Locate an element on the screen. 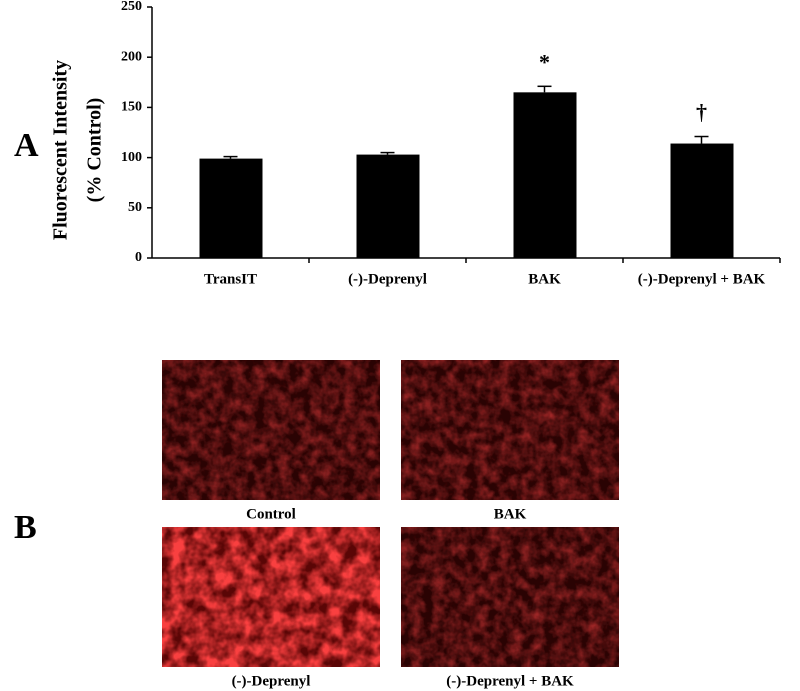  x-tick-label: (-)-Deprenyl is located at coordinates (387, 279).